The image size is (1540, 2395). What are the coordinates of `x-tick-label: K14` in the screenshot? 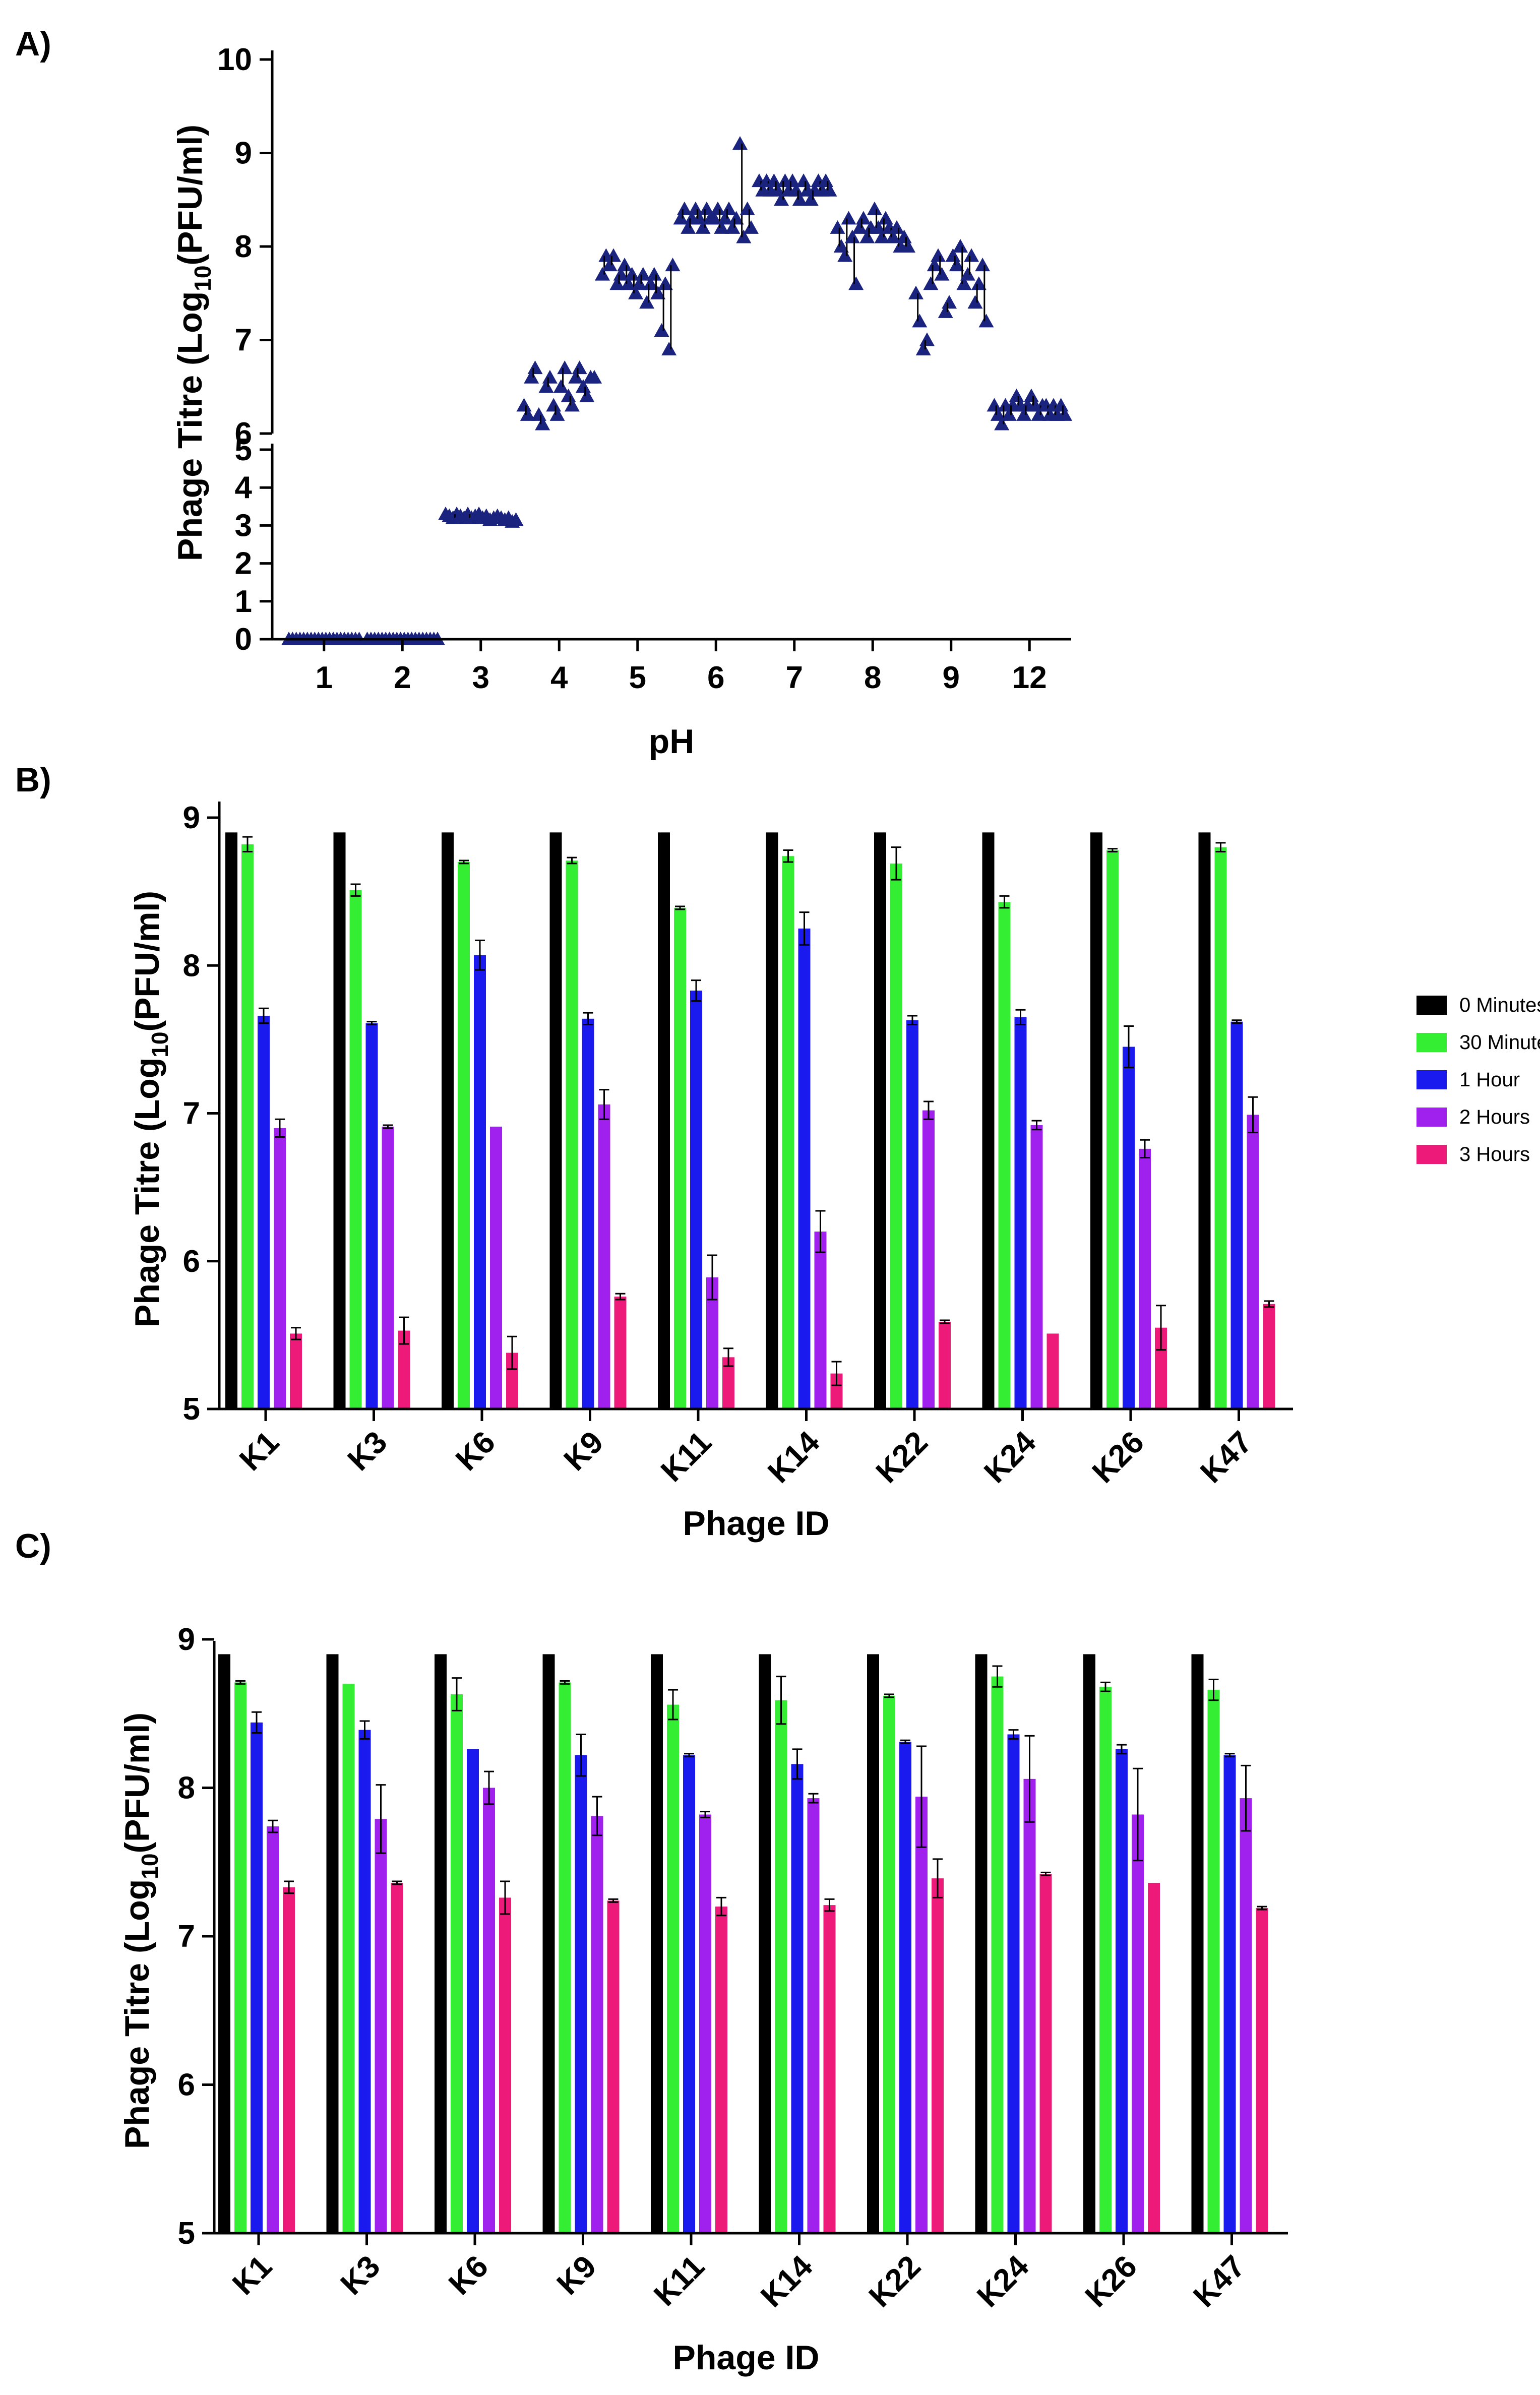 It's located at (794, 1457).